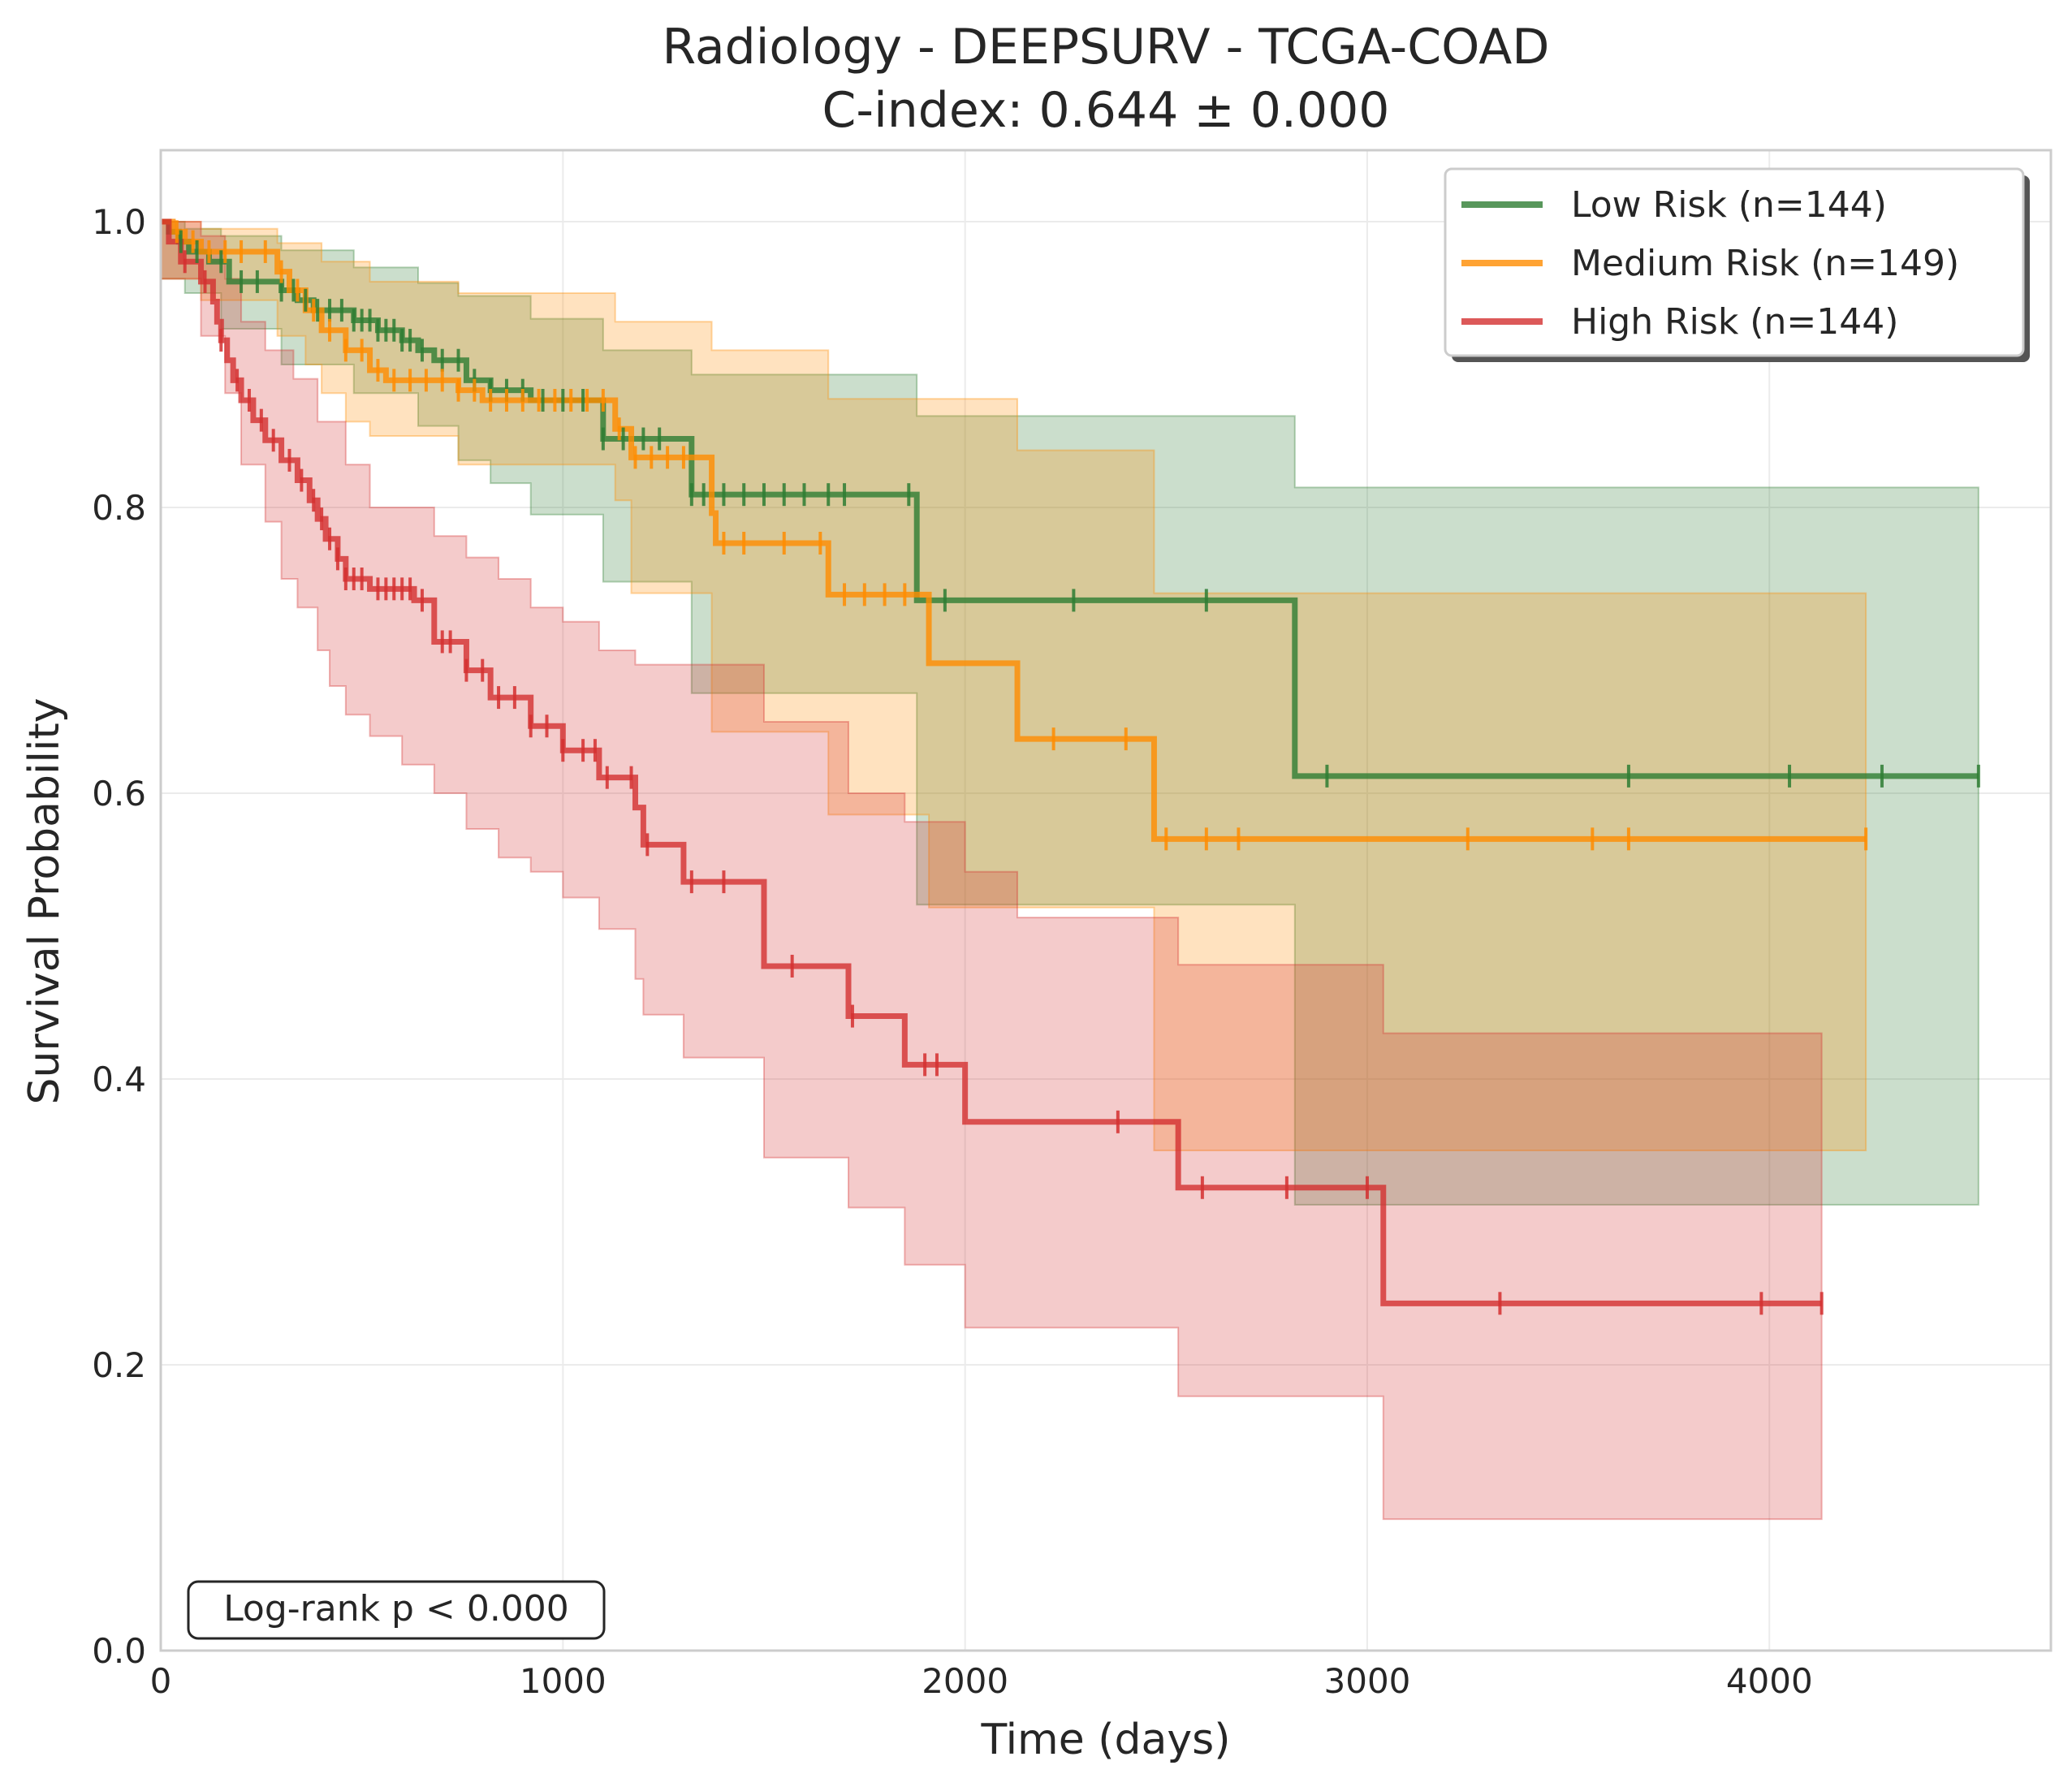 This screenshot has height=1787, width=2072. I want to click on chart-subtitle: C-index: 0.644 ± 0.000, so click(1106, 111).